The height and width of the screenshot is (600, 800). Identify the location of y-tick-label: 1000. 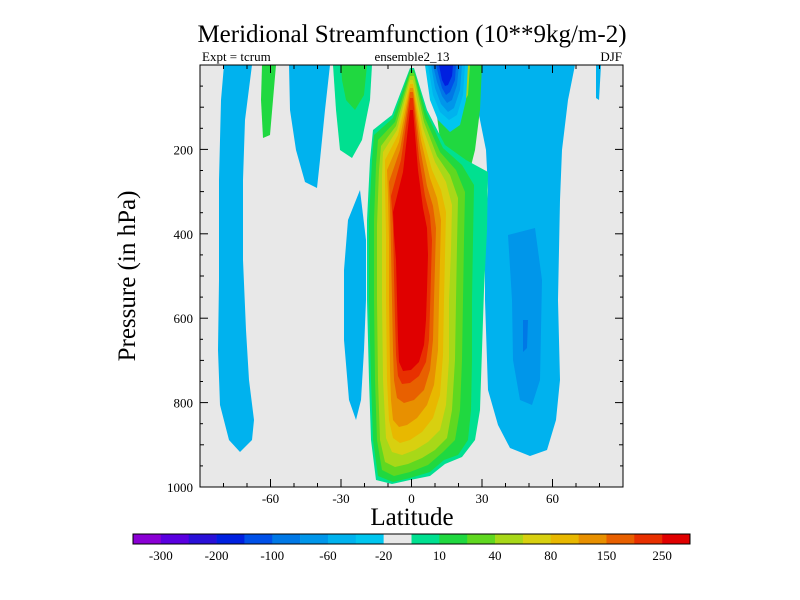
(180, 487).